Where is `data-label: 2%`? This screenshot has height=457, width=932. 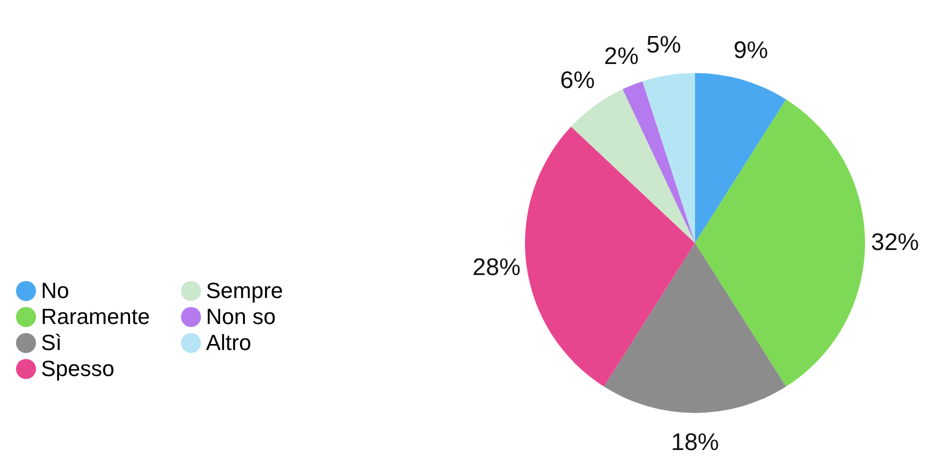 data-label: 2% is located at coordinates (621, 56).